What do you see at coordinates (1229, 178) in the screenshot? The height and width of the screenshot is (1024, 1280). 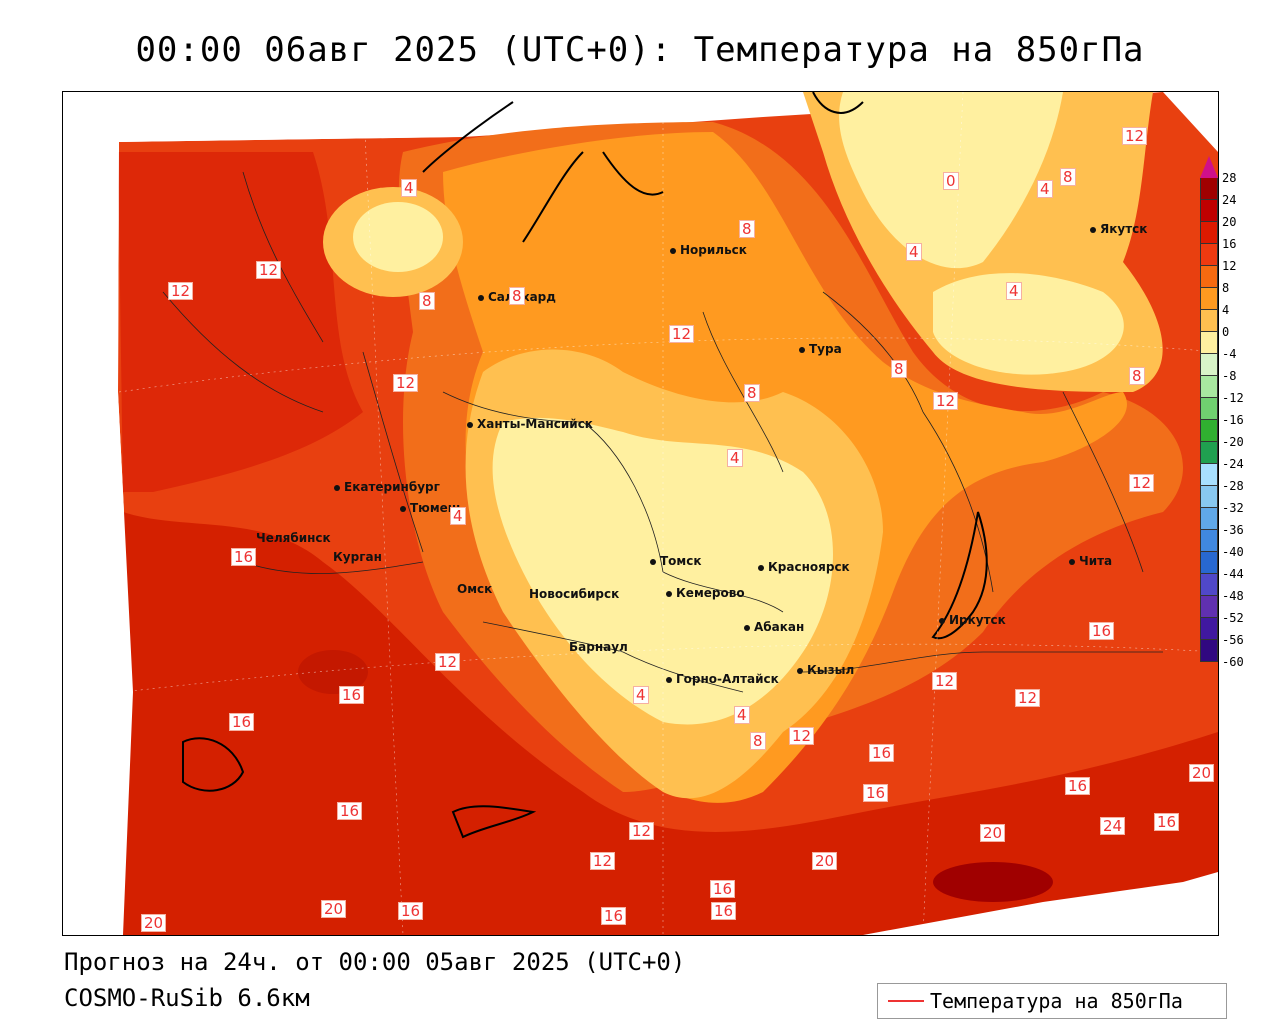 I see `colorbar-tick-label: 28` at bounding box center [1229, 178].